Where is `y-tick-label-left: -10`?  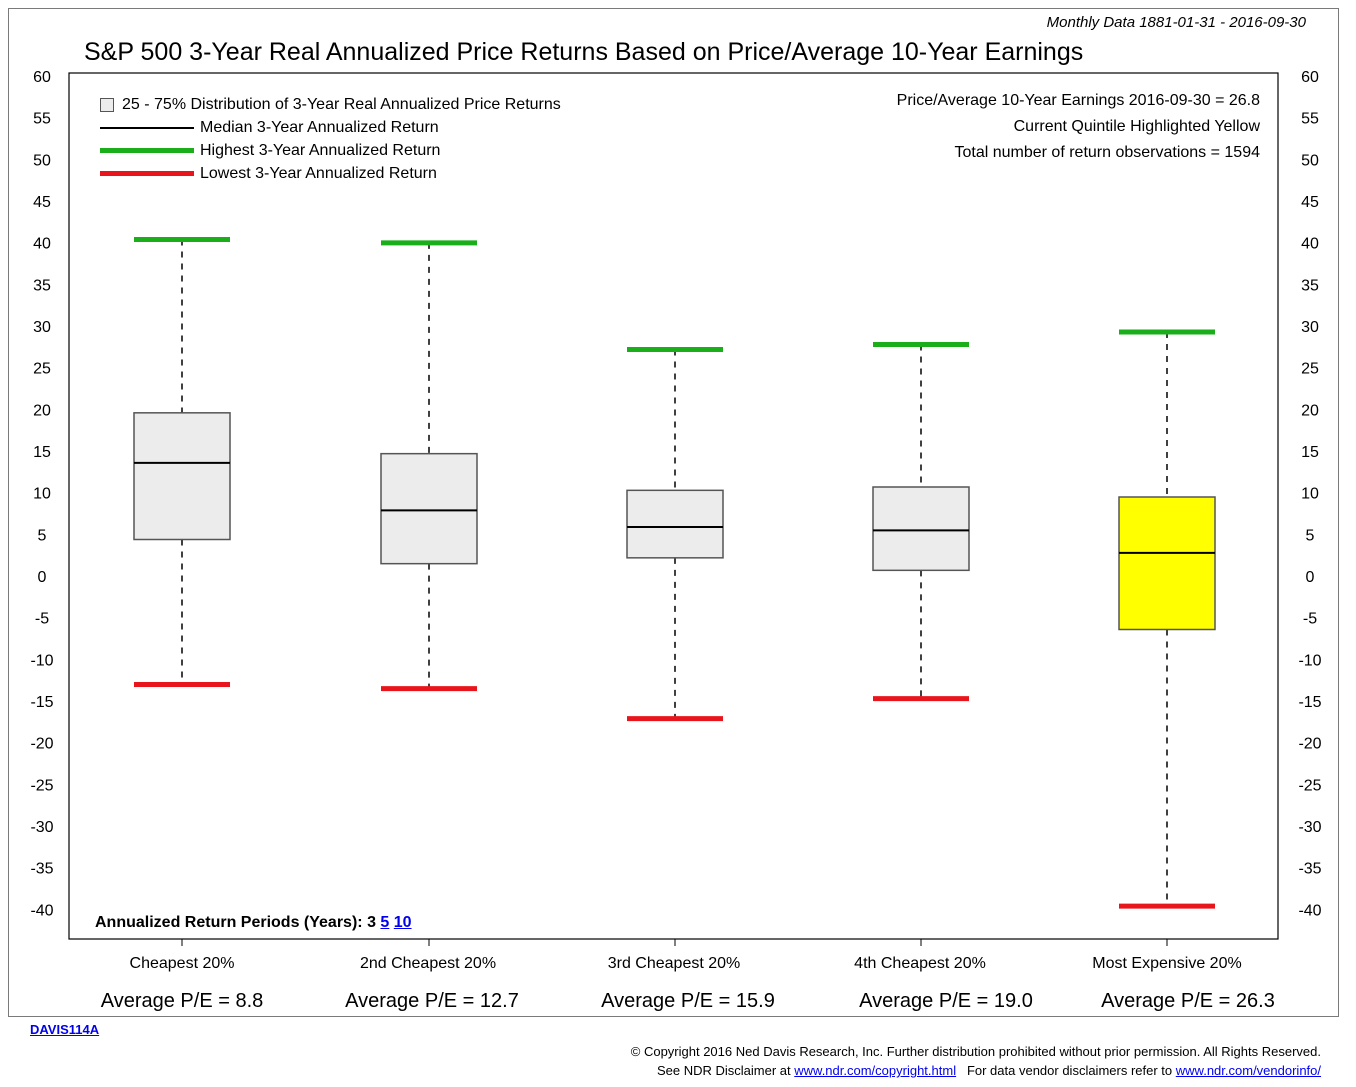
y-tick-label-left: -10 is located at coordinates (41, 660).